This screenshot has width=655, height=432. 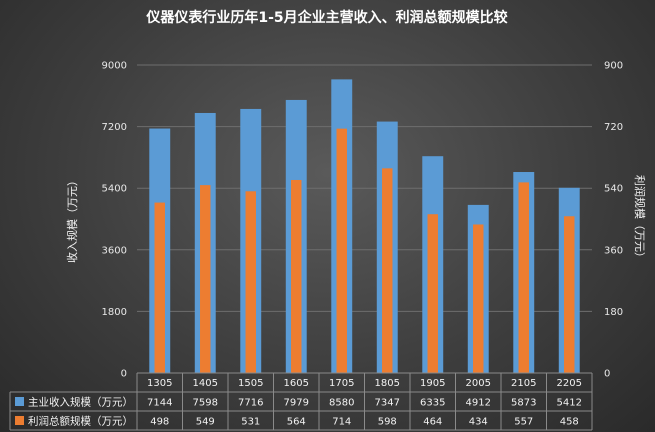 I want to click on profit-data-label: 531, so click(x=250, y=422).